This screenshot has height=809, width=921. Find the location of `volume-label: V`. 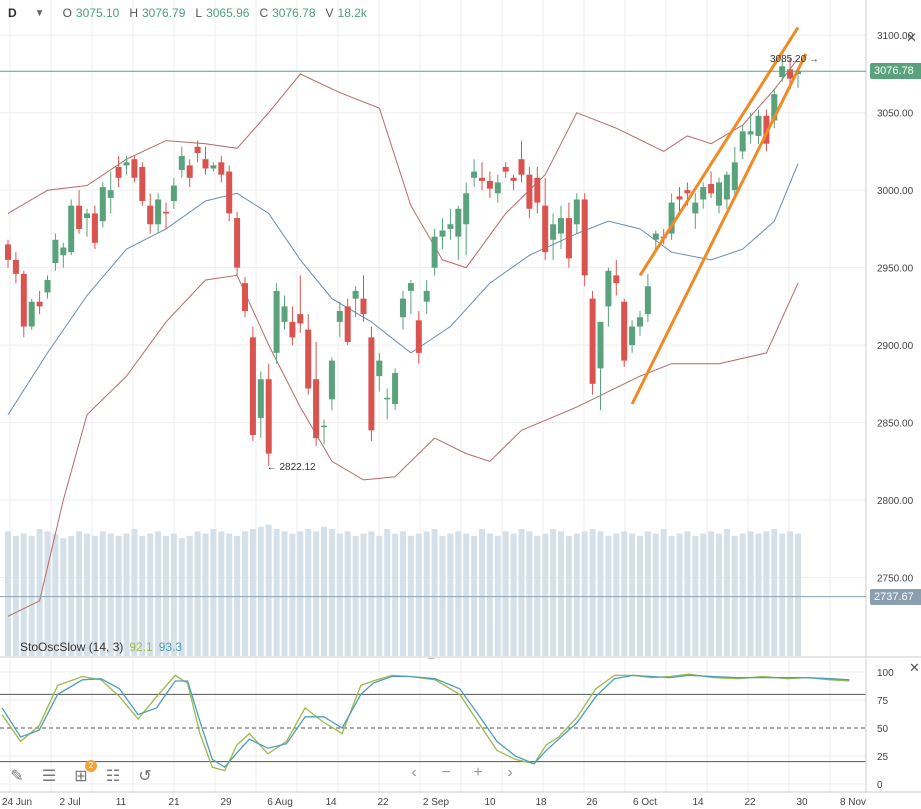

volume-label: V is located at coordinates (329, 13).